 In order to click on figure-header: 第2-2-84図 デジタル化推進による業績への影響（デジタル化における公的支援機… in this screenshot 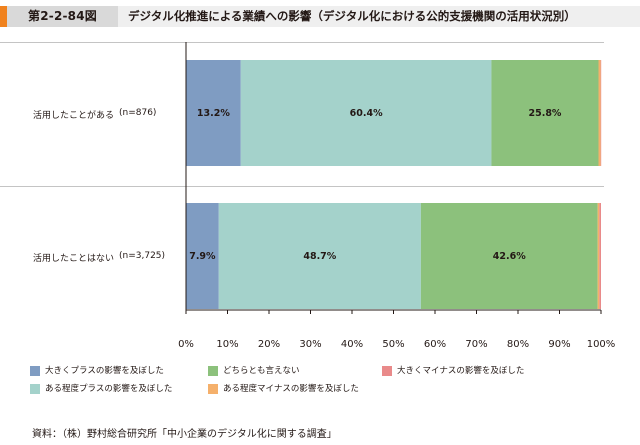, I will do `click(320, 16)`.